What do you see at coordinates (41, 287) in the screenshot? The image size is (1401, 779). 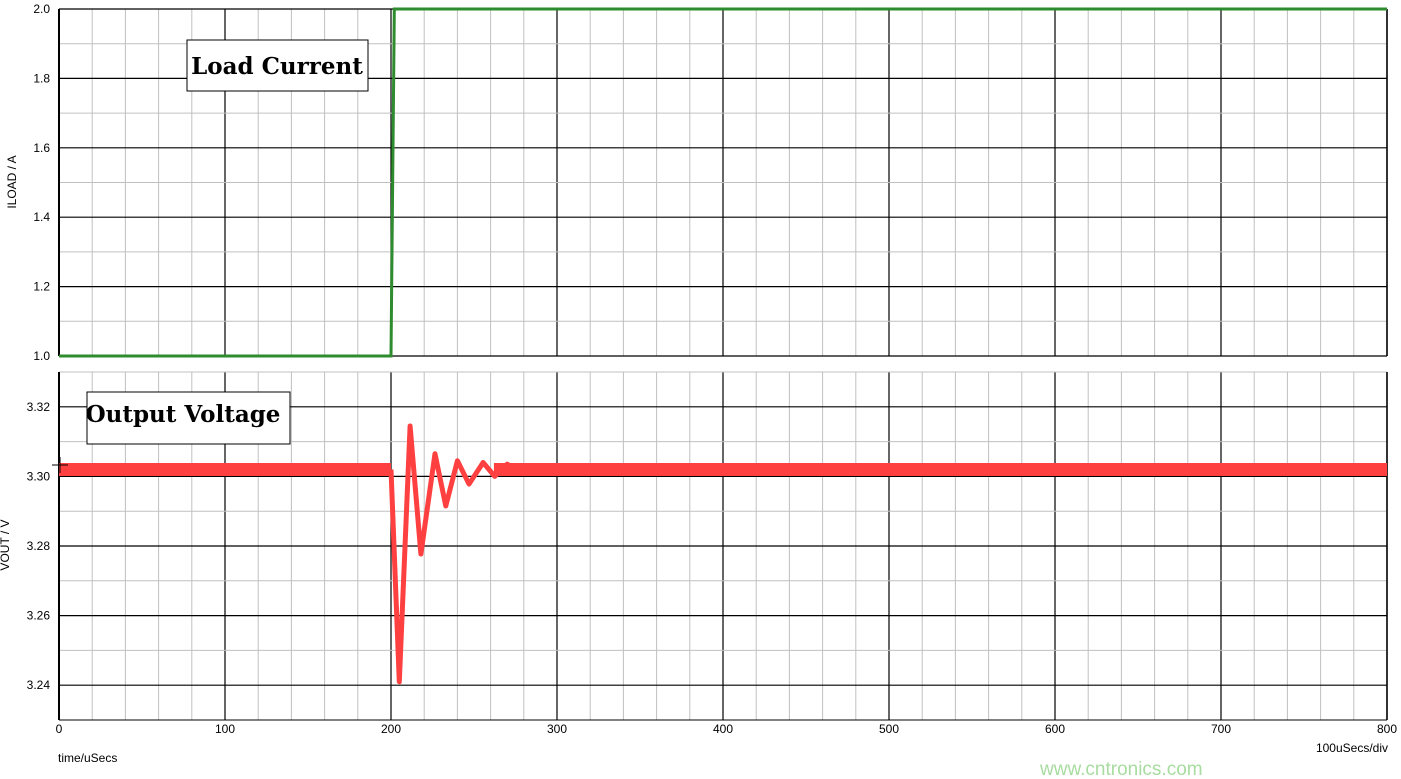 I see `y-tick-label: 1.2` at bounding box center [41, 287].